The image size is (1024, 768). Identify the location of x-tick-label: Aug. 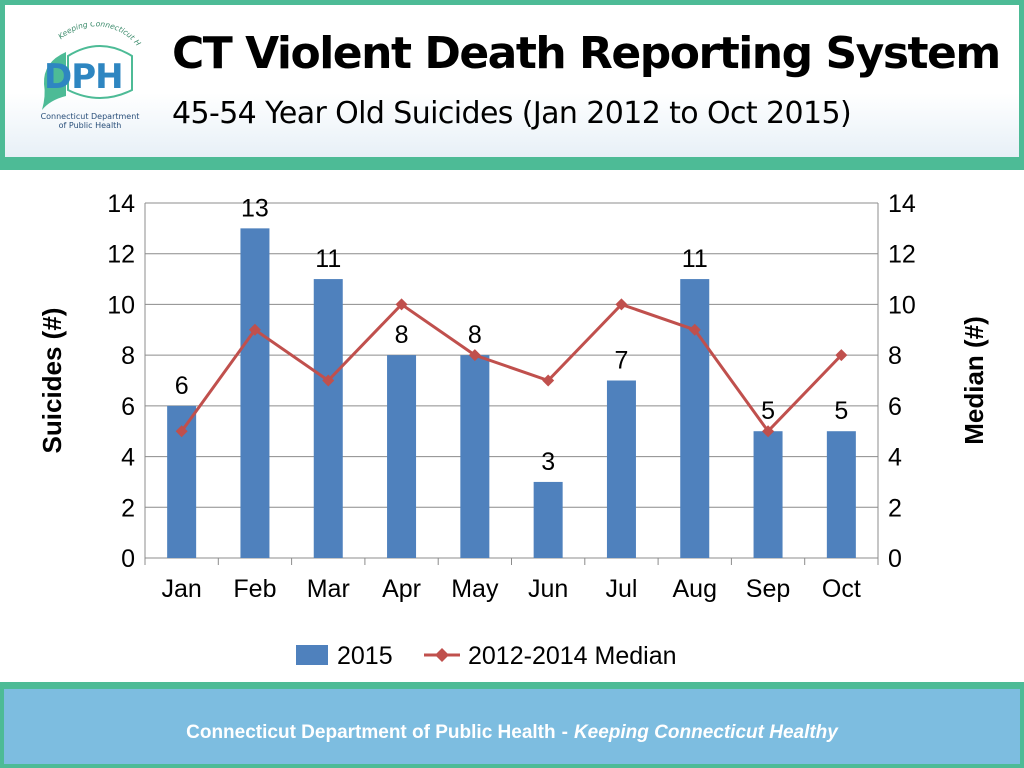
(695, 589).